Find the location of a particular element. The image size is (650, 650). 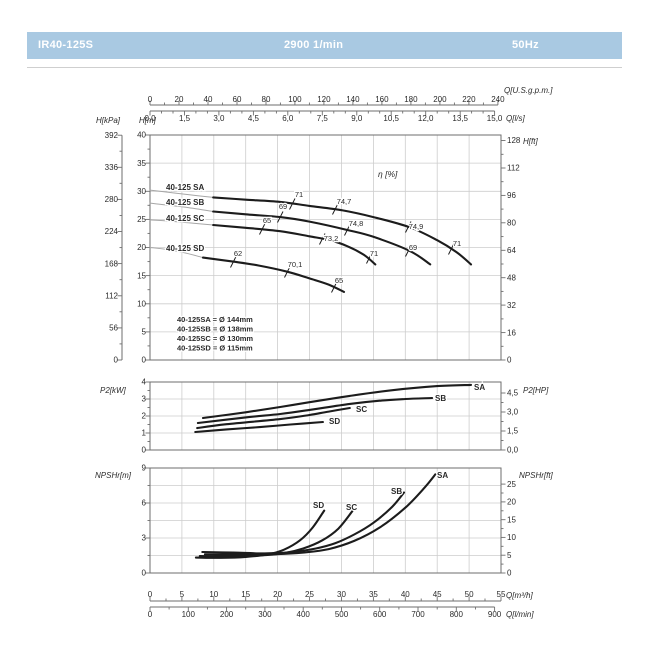

svg-text: SB is located at coordinates (396, 491).